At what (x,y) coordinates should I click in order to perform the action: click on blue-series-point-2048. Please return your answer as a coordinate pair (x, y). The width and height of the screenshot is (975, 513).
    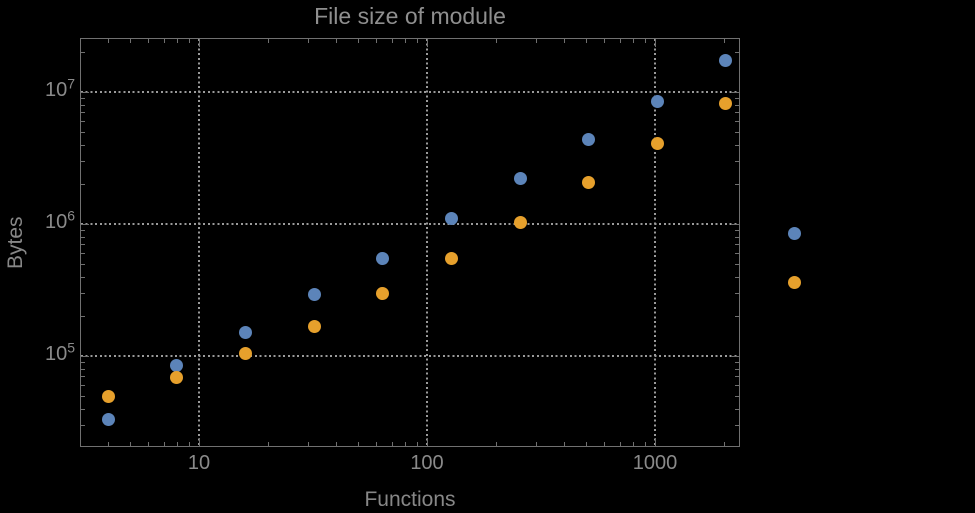
    Looking at the image, I should click on (726, 61).